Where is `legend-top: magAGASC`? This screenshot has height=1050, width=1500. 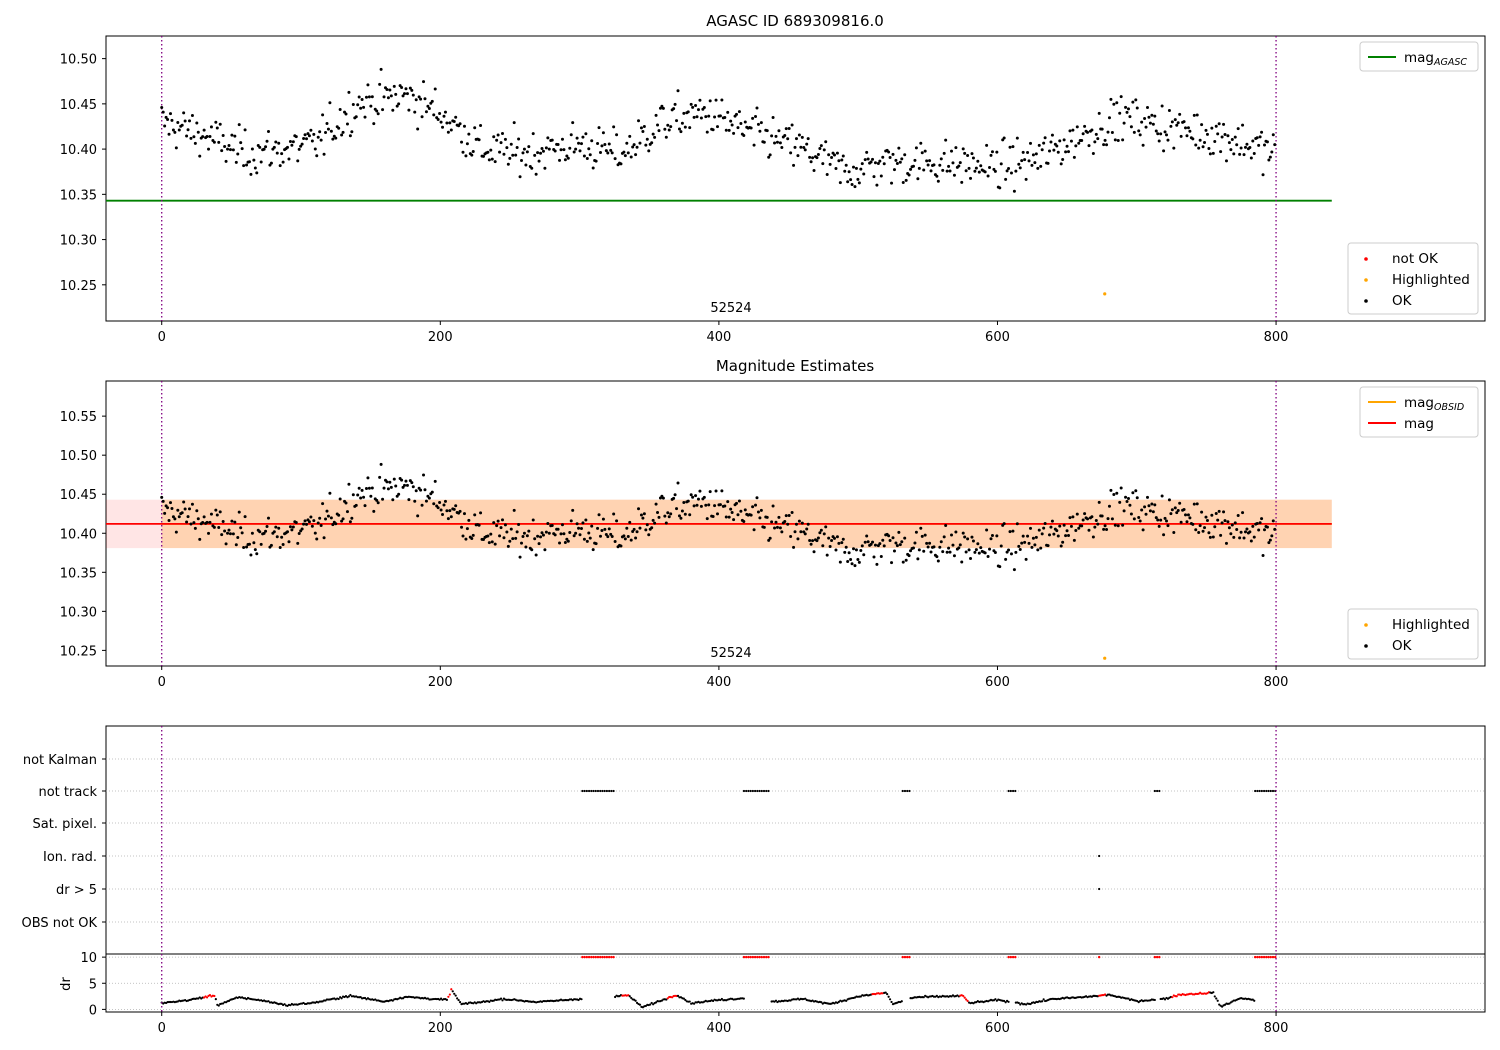 legend-top: magAGASC is located at coordinates (1419, 56).